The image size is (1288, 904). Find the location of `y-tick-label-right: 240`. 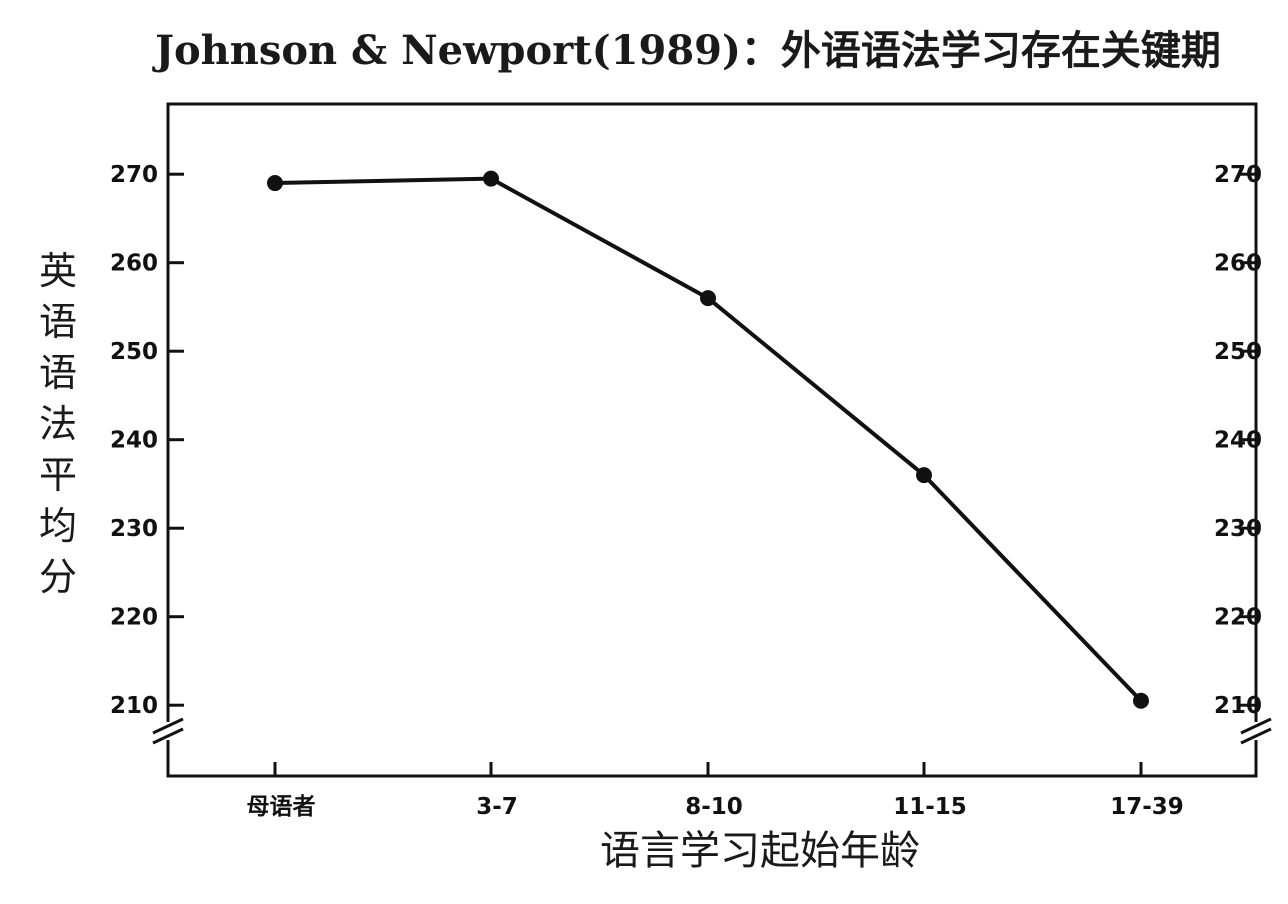

y-tick-label-right: 240 is located at coordinates (1238, 441).